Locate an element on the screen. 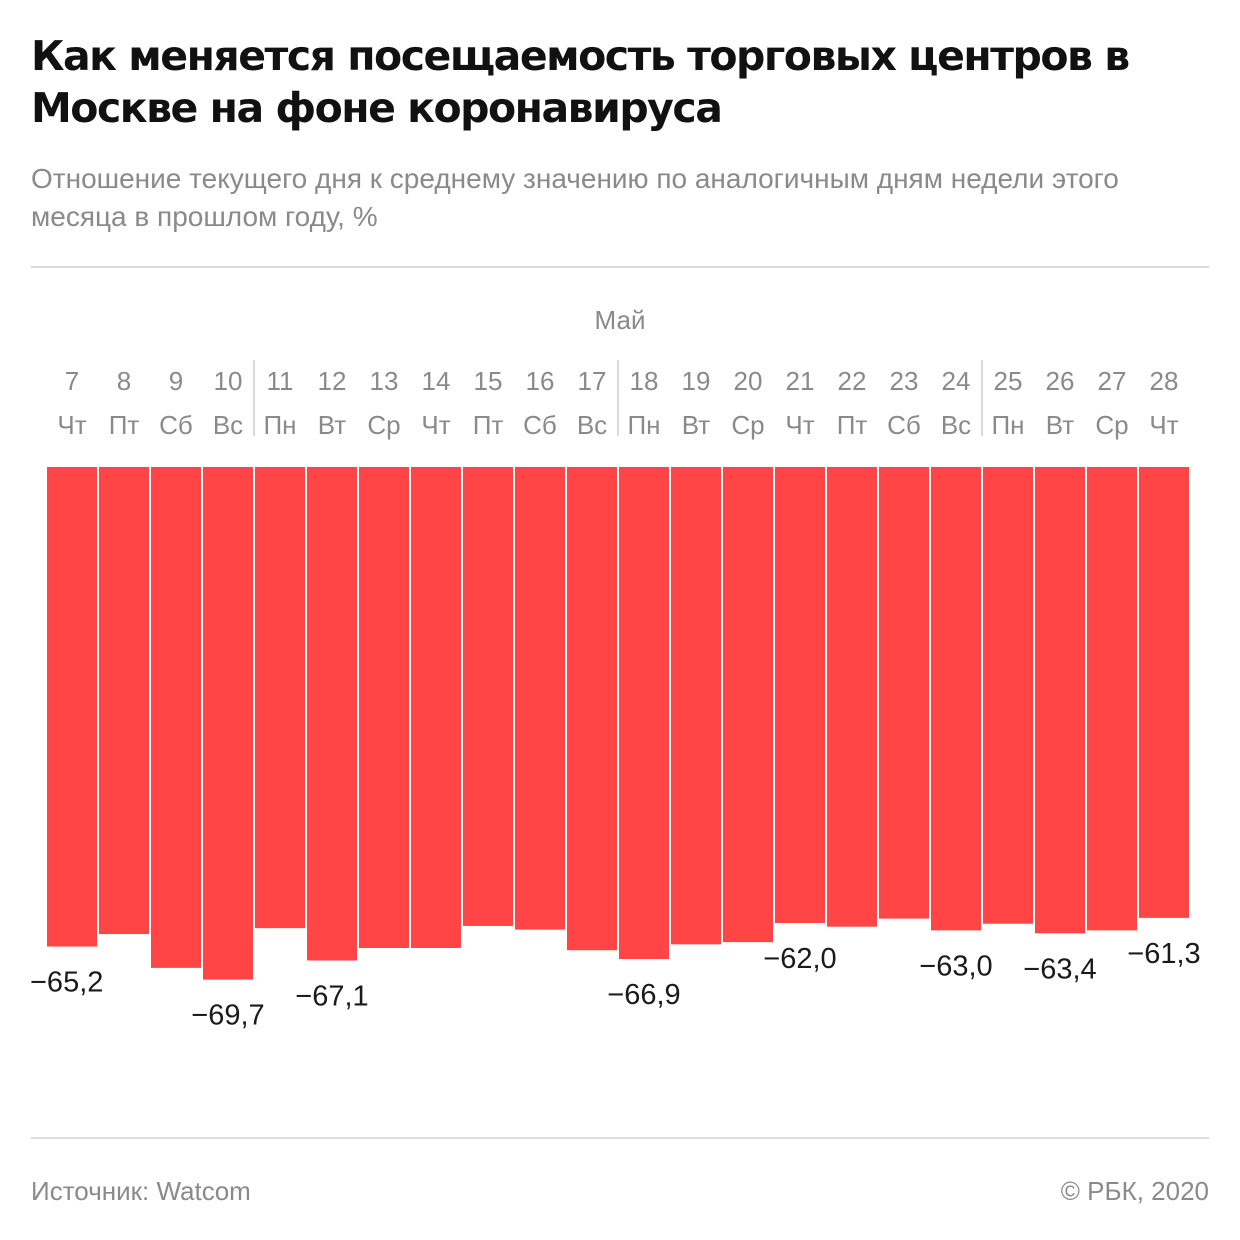 Image resolution: width=1240 pixels, height=1240 pixels. tick-label-day: 11 is located at coordinates (280, 381).